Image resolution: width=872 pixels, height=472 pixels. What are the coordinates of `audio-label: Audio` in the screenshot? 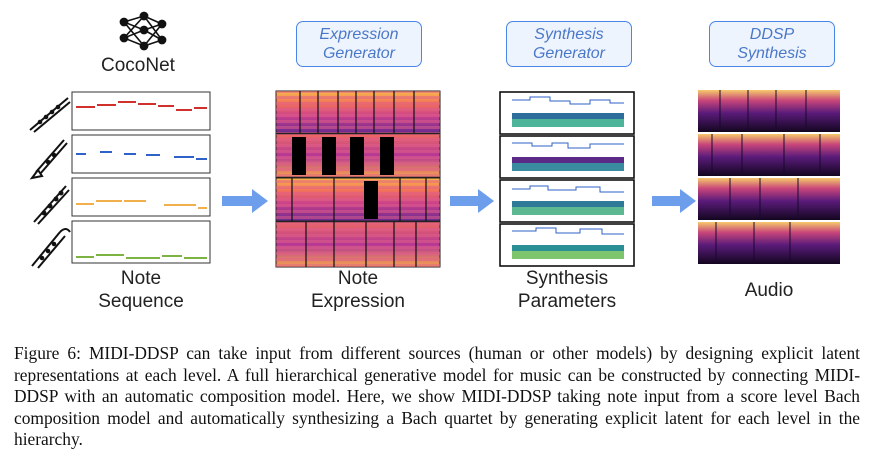 It's located at (769, 290).